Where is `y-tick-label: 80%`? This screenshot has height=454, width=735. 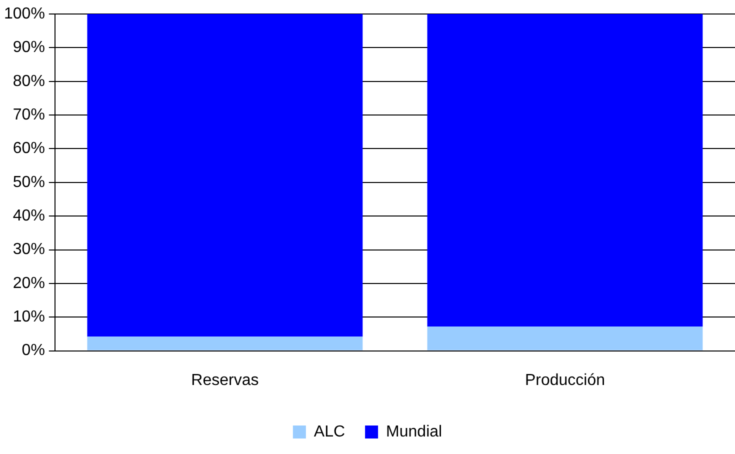
y-tick-label: 80% is located at coordinates (28, 81).